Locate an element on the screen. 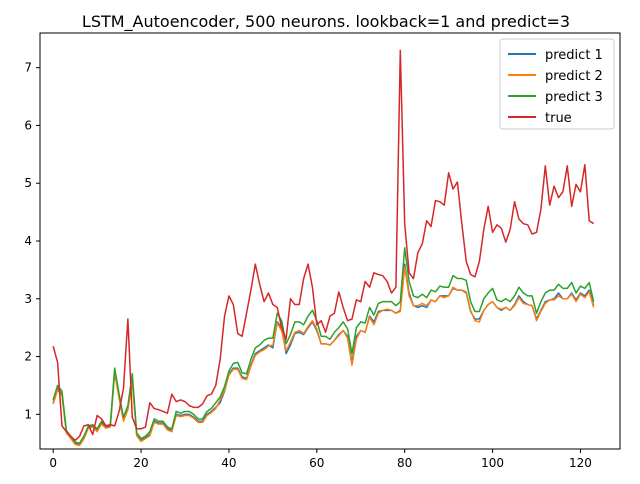  x-tick-label: 40 is located at coordinates (228, 463).